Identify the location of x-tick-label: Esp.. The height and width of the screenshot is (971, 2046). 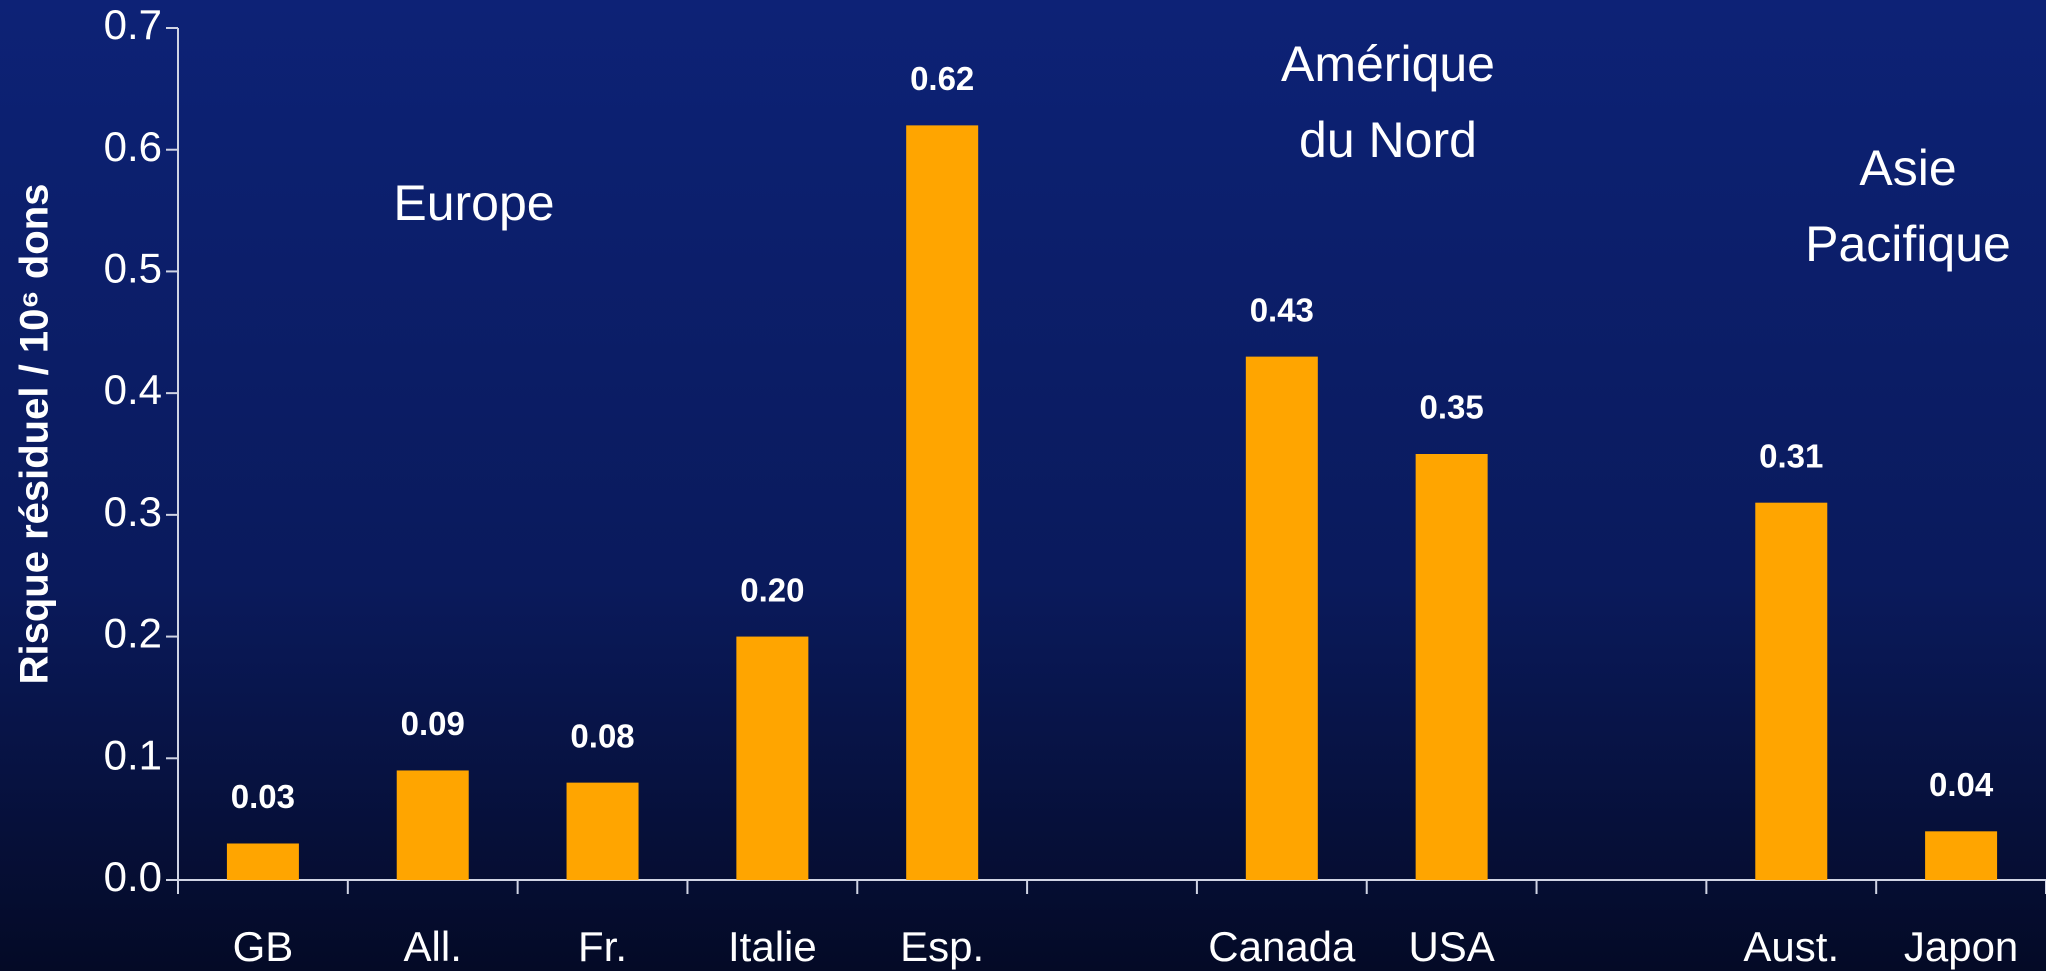
(942, 946).